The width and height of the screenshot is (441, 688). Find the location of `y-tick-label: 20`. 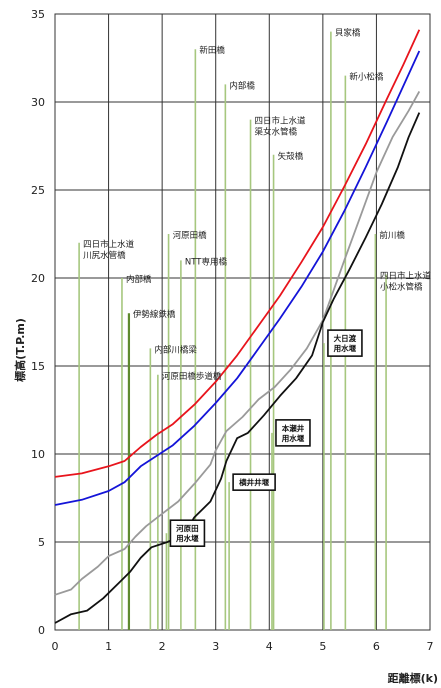

y-tick-label: 20 is located at coordinates (38, 278).